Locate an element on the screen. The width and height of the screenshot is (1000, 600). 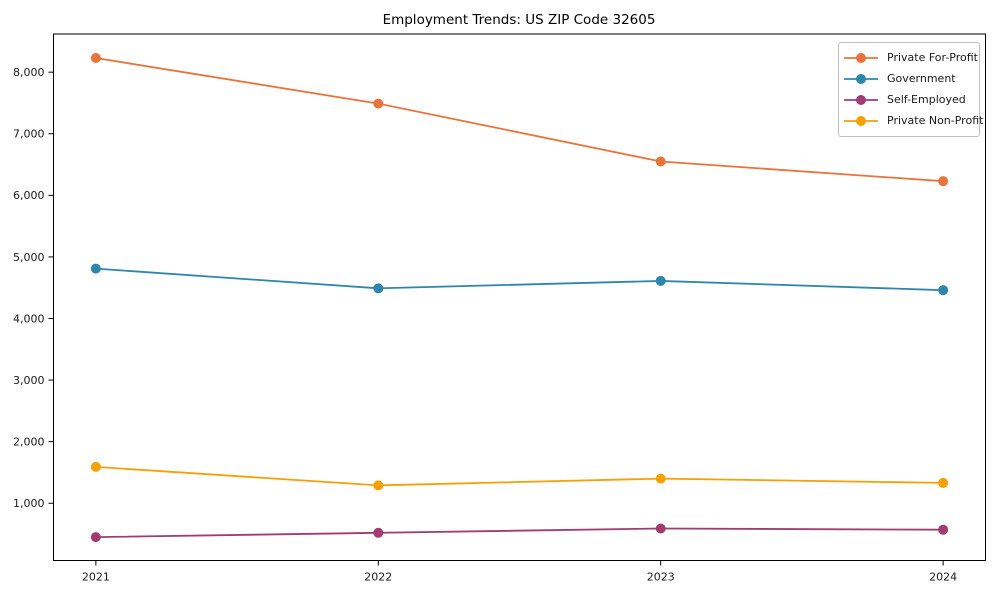
legend-item-government: Government is located at coordinates (911, 78).